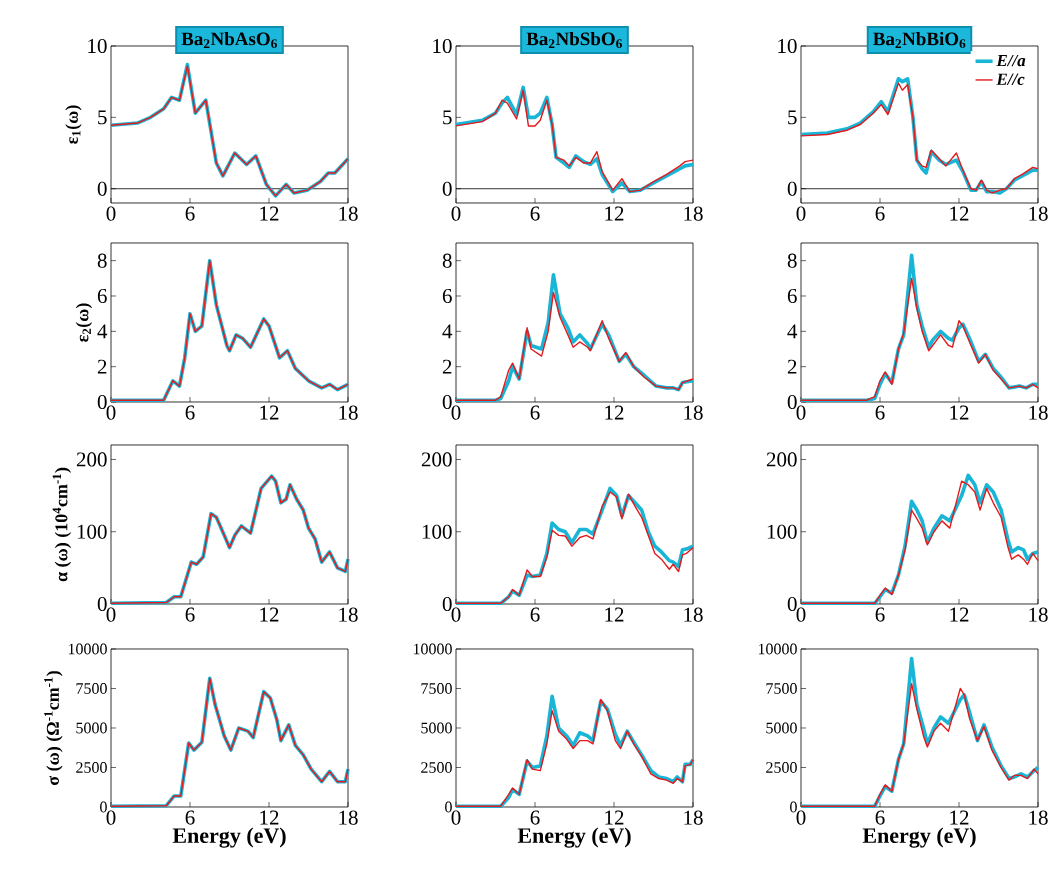 This screenshot has height=872, width=1053. I want to click on legend-label: E//c, so click(1010, 79).